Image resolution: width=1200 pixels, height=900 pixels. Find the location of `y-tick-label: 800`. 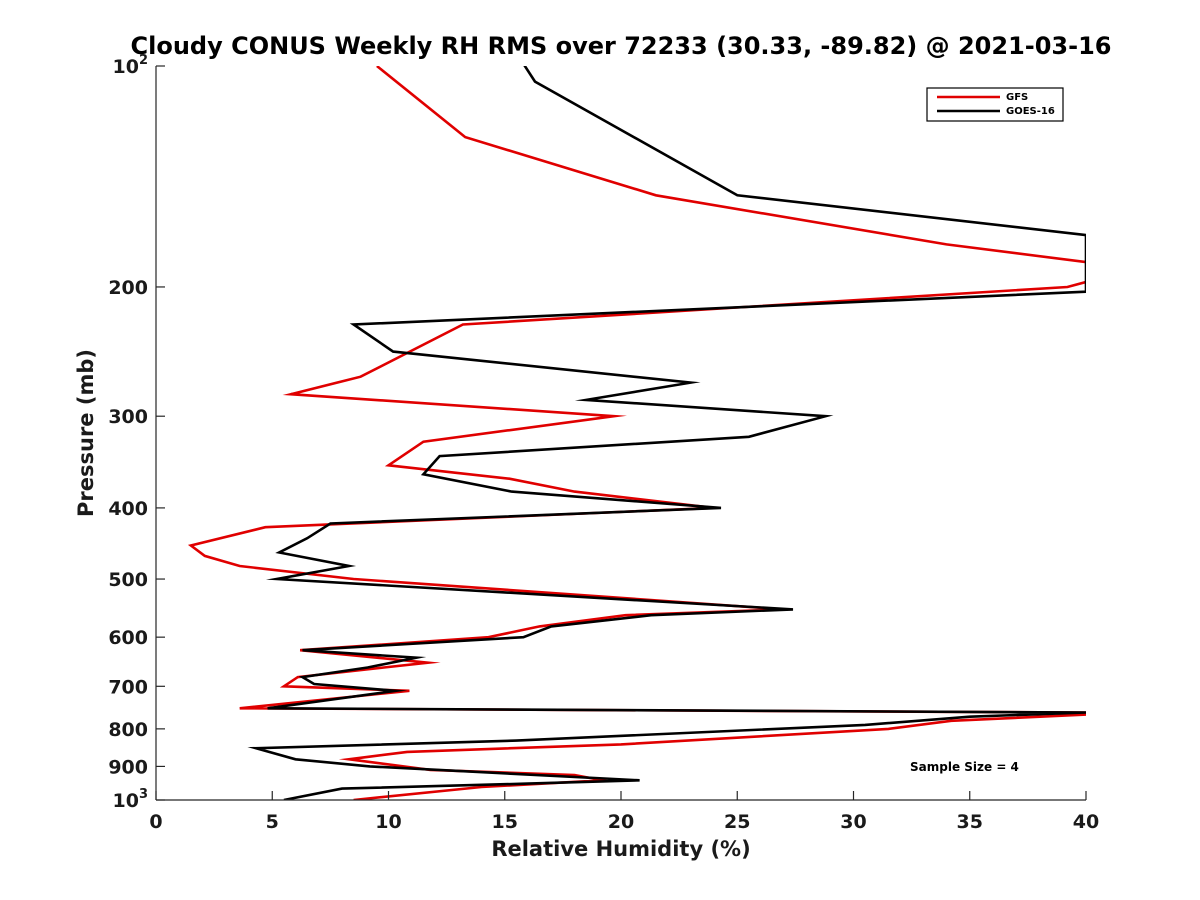

y-tick-label: 800 is located at coordinates (128, 730).